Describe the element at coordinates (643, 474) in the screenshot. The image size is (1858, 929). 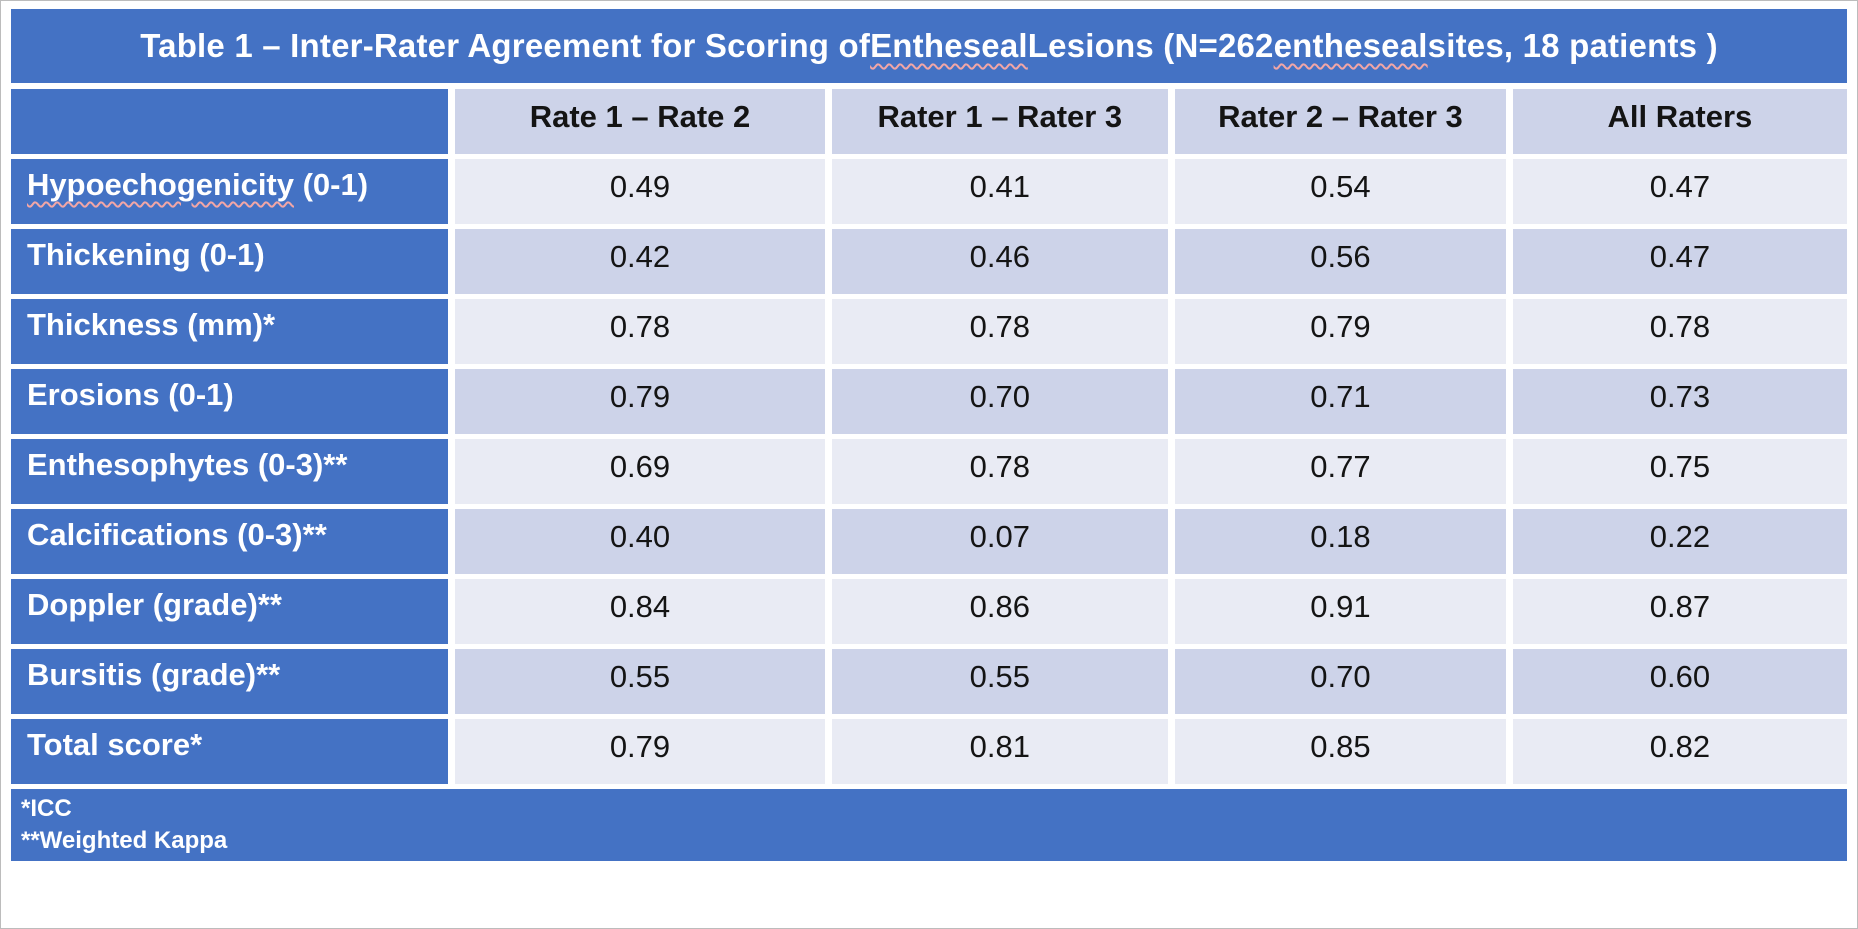
I see `value-cell: 0.69` at that location.